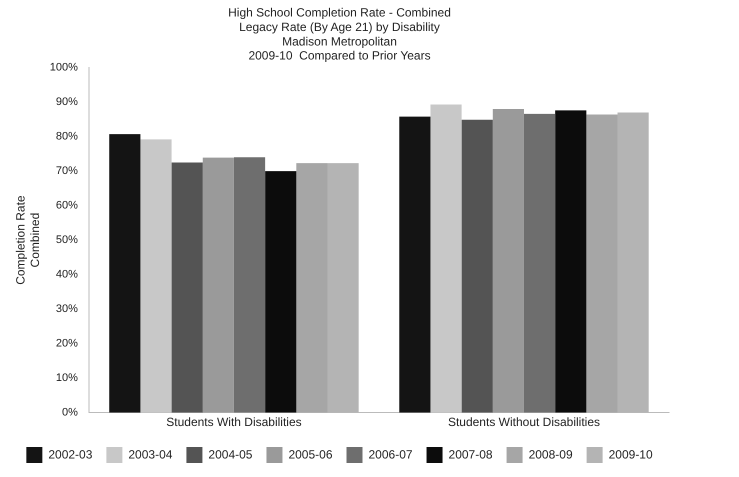 The width and height of the screenshot is (739, 477). I want to click on text: High School Completion Rate - Combined, so click(339, 13).